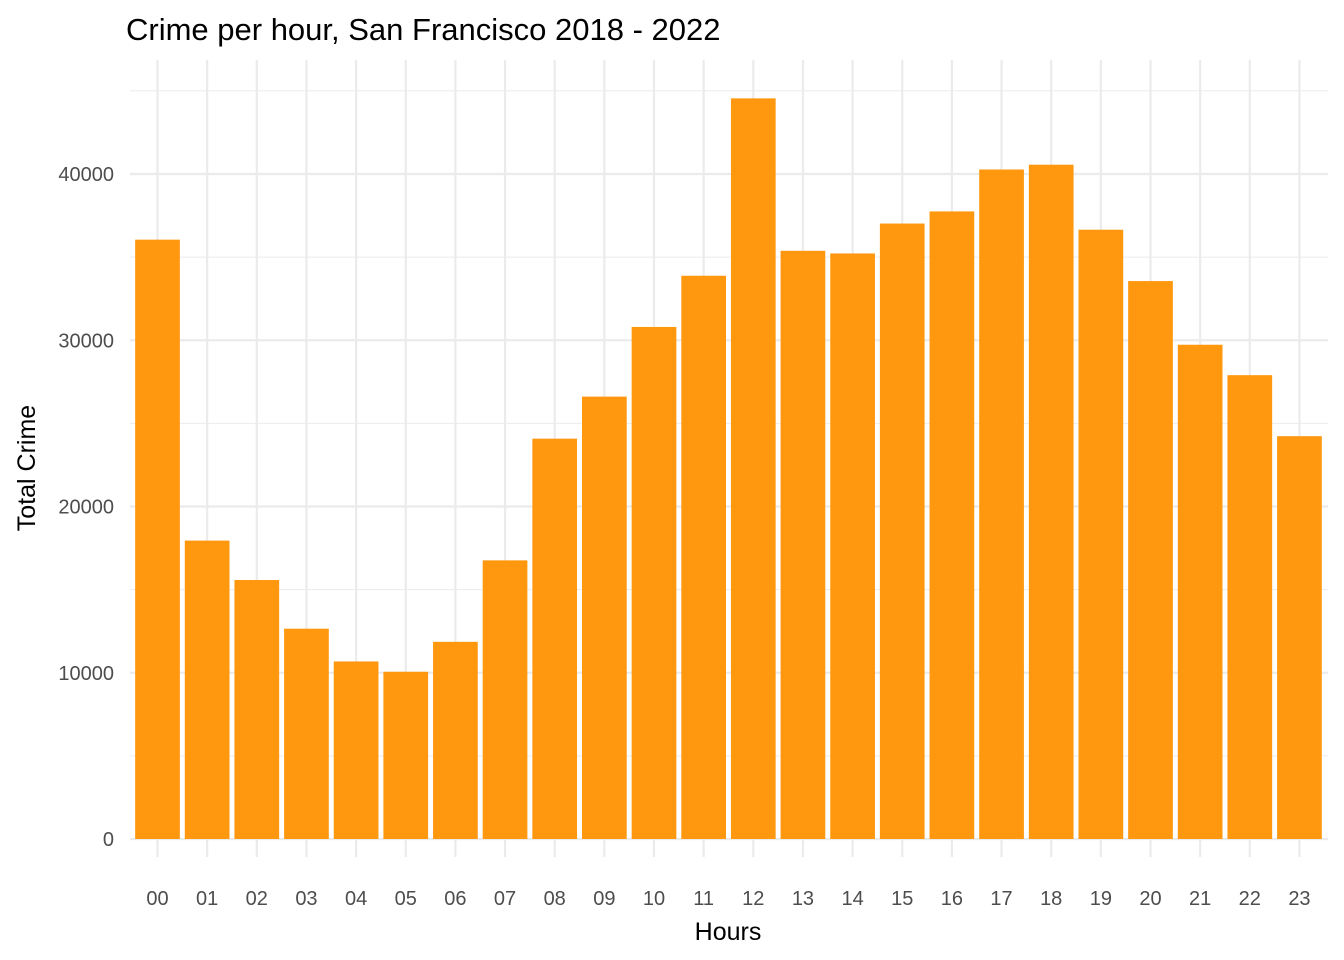  Describe the element at coordinates (604, 899) in the screenshot. I see `x-tick-label: 09` at that location.